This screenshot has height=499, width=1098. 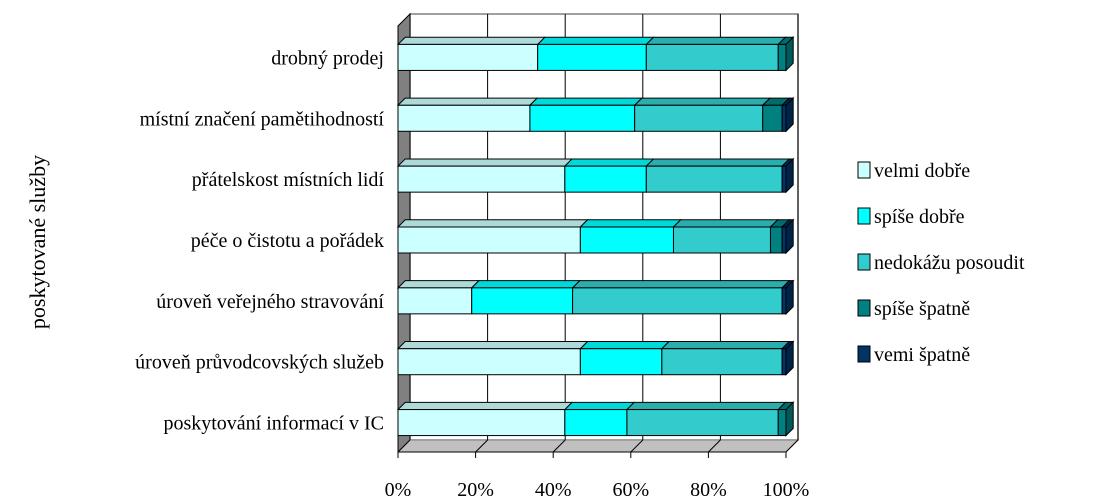 What do you see at coordinates (262, 119) in the screenshot?
I see `category-label: místní značení pamětihodností` at bounding box center [262, 119].